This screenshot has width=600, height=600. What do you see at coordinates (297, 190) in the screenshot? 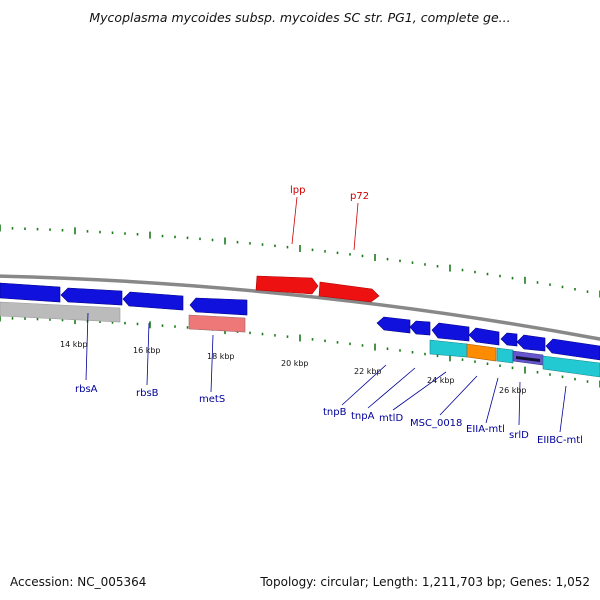
I see `gene-label-lpp: lpp` at bounding box center [297, 190].